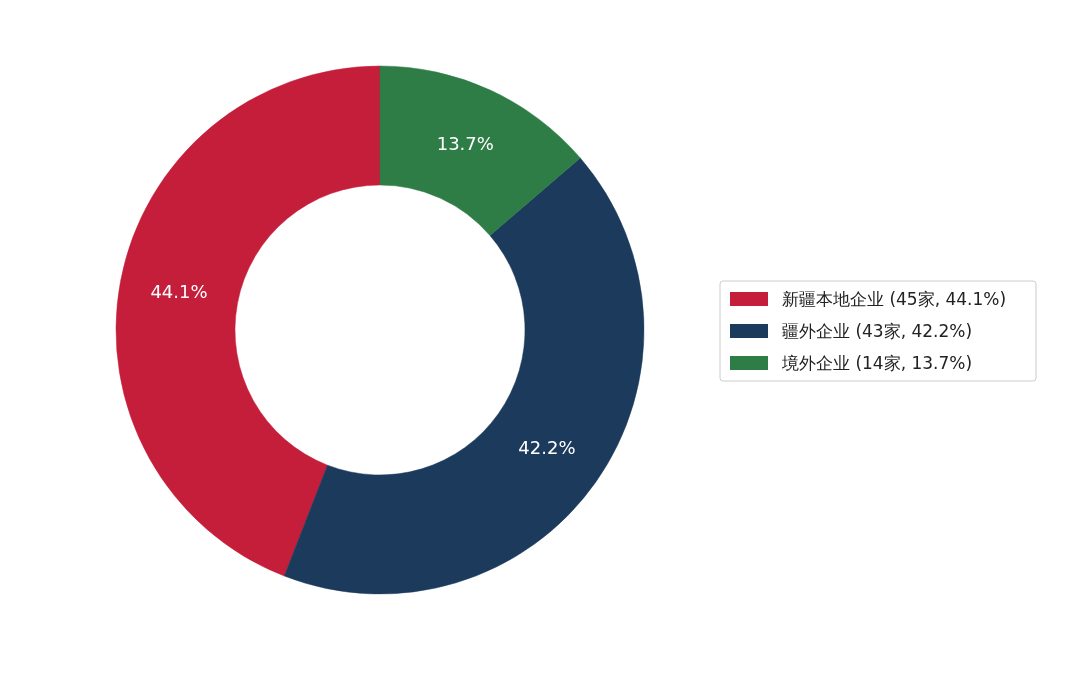 The image size is (1080, 675). What do you see at coordinates (465, 144) in the screenshot?
I see `data-label: 13.7%` at bounding box center [465, 144].